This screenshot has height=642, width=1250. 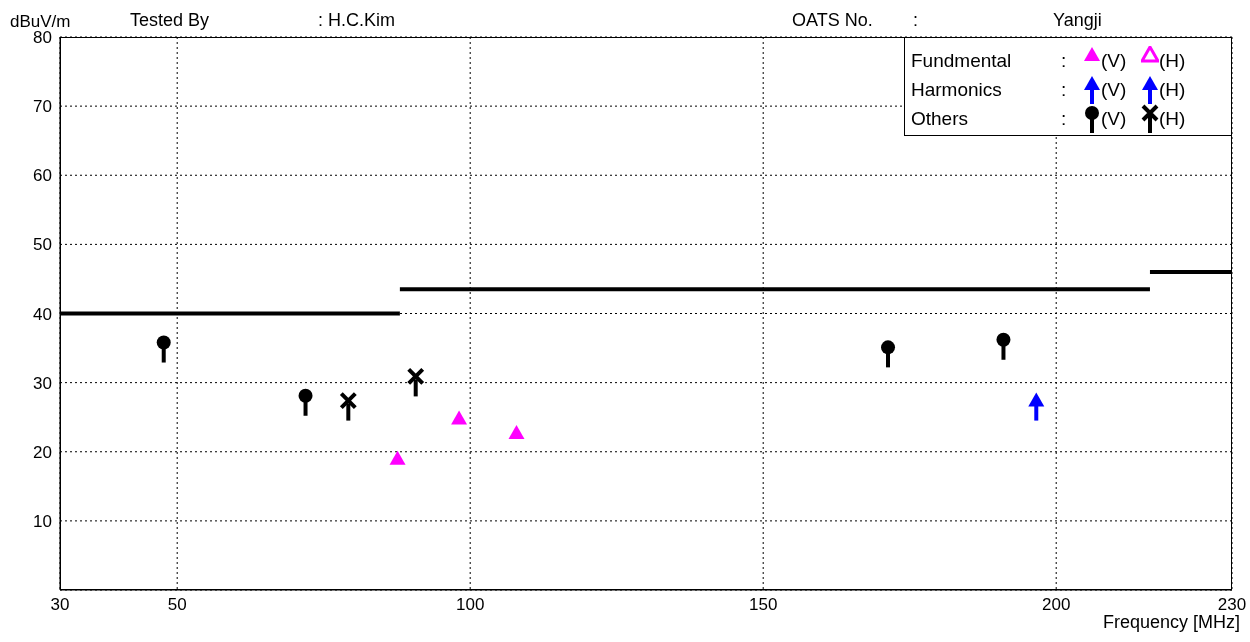 I want to click on text: Tested By, so click(x=170, y=20).